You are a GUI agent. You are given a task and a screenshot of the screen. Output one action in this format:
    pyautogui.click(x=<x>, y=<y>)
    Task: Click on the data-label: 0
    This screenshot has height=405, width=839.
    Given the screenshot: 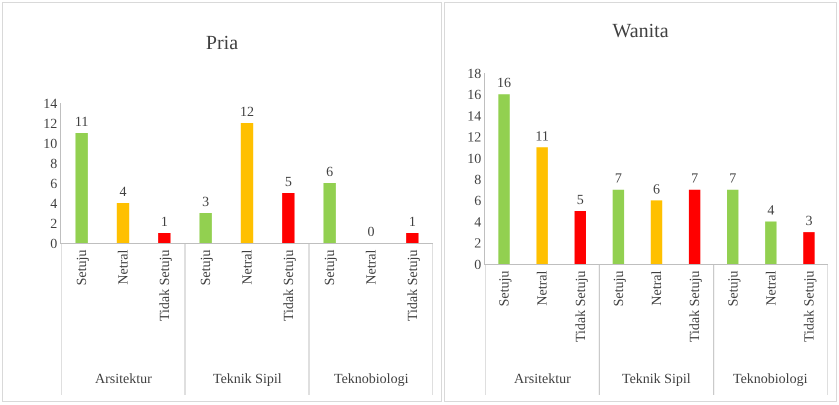 What is the action you would take?
    pyautogui.click(x=371, y=232)
    